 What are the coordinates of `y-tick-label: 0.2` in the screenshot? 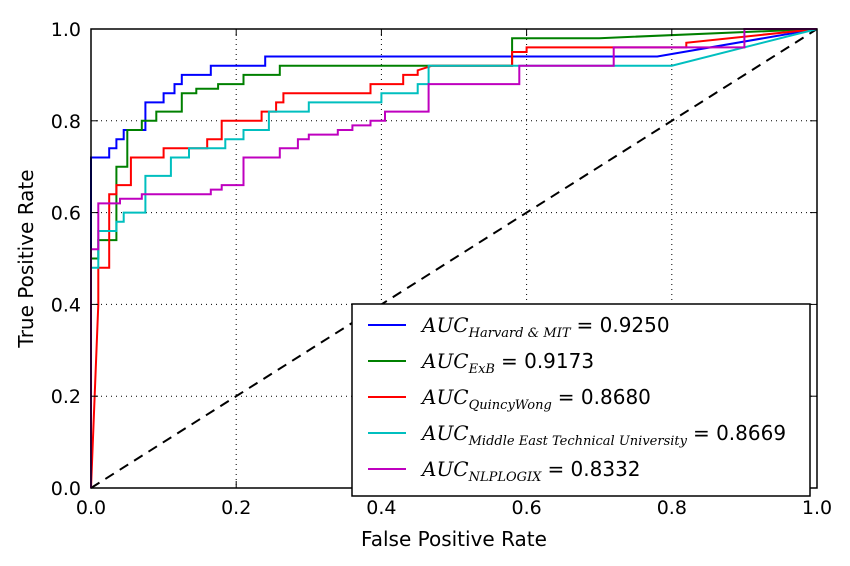 It's located at (66, 397).